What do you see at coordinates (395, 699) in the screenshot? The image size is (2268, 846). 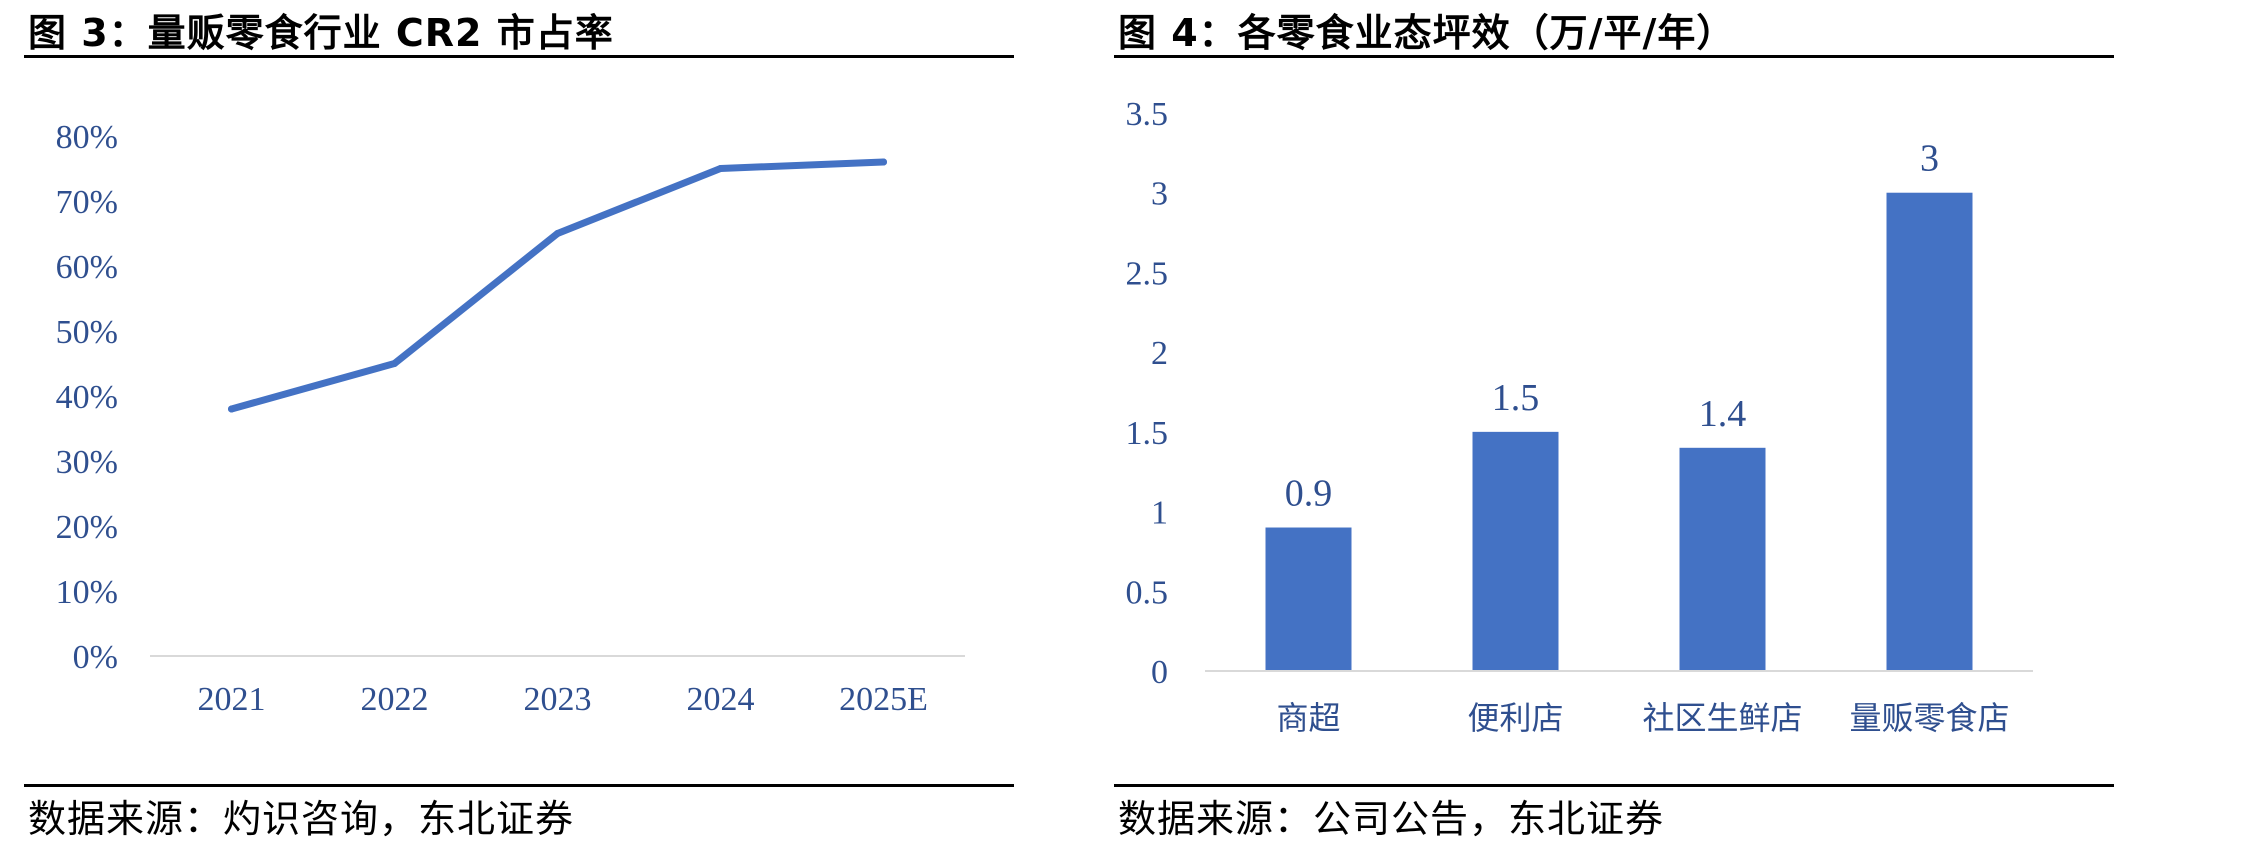 I see `x-tick-label: 2022` at bounding box center [395, 699].